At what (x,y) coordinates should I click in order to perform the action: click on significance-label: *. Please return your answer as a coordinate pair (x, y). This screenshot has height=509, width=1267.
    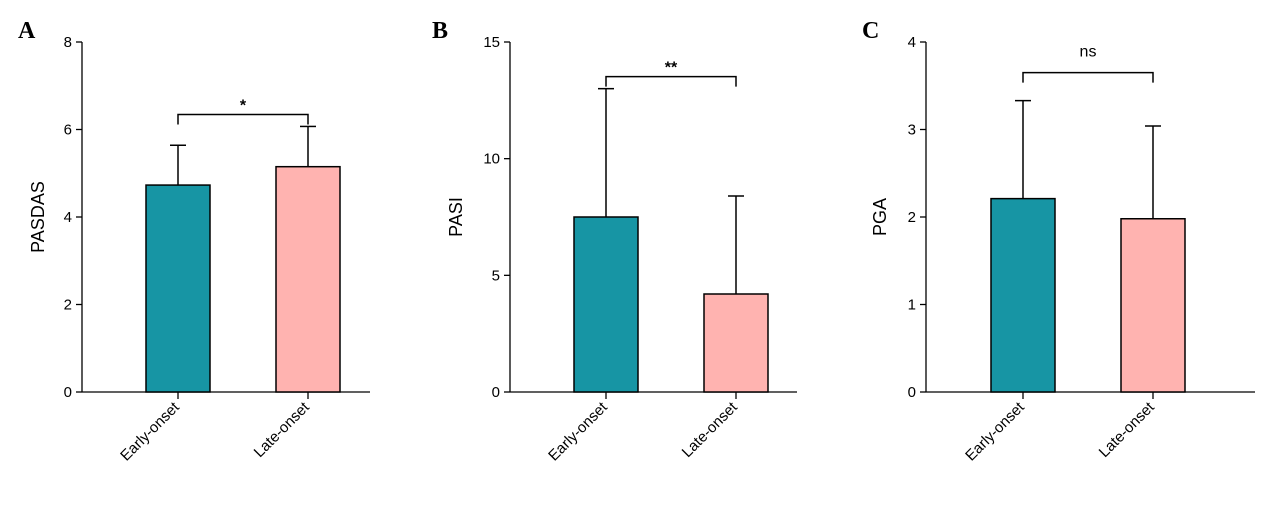
    Looking at the image, I should click on (243, 105).